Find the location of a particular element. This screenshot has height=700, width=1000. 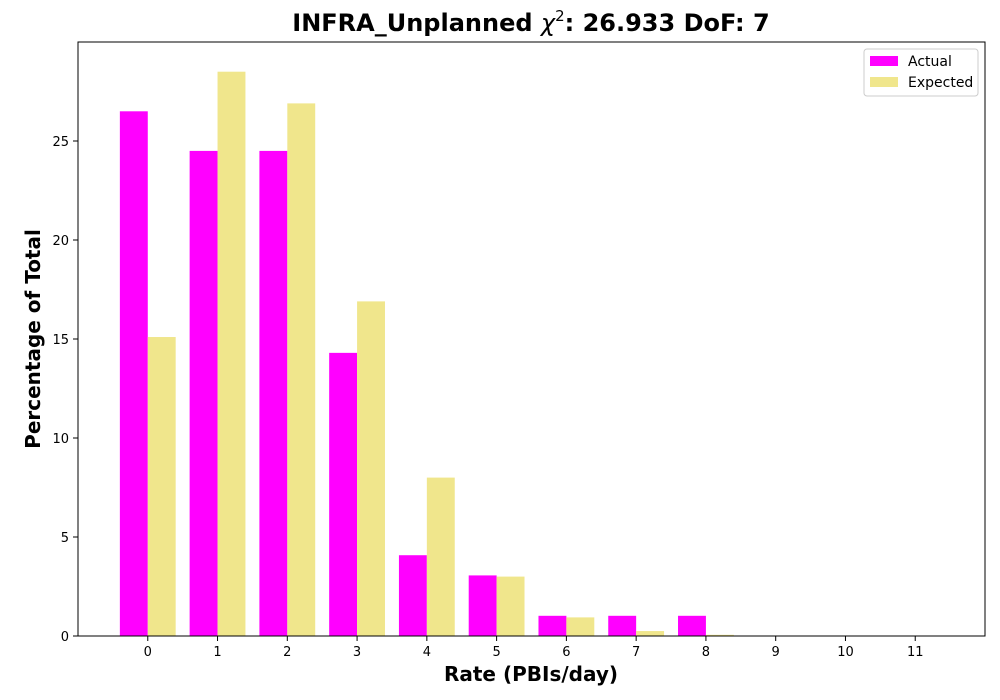

x-tick-label: 6 is located at coordinates (566, 652).